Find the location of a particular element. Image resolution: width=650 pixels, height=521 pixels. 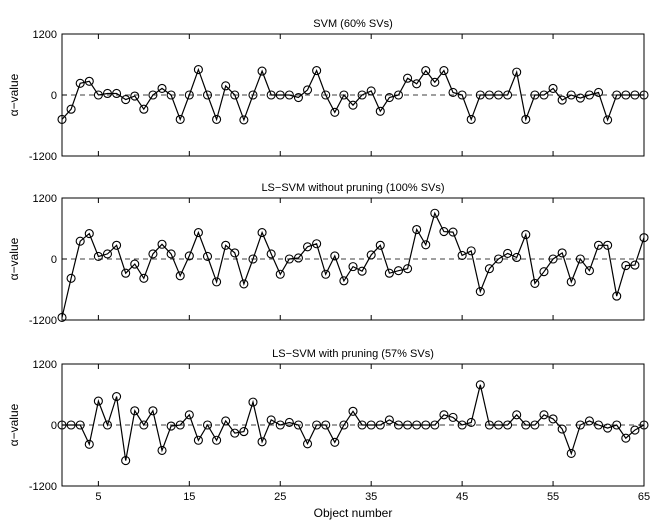

y-axis-label: α−value is located at coordinates (14, 94).